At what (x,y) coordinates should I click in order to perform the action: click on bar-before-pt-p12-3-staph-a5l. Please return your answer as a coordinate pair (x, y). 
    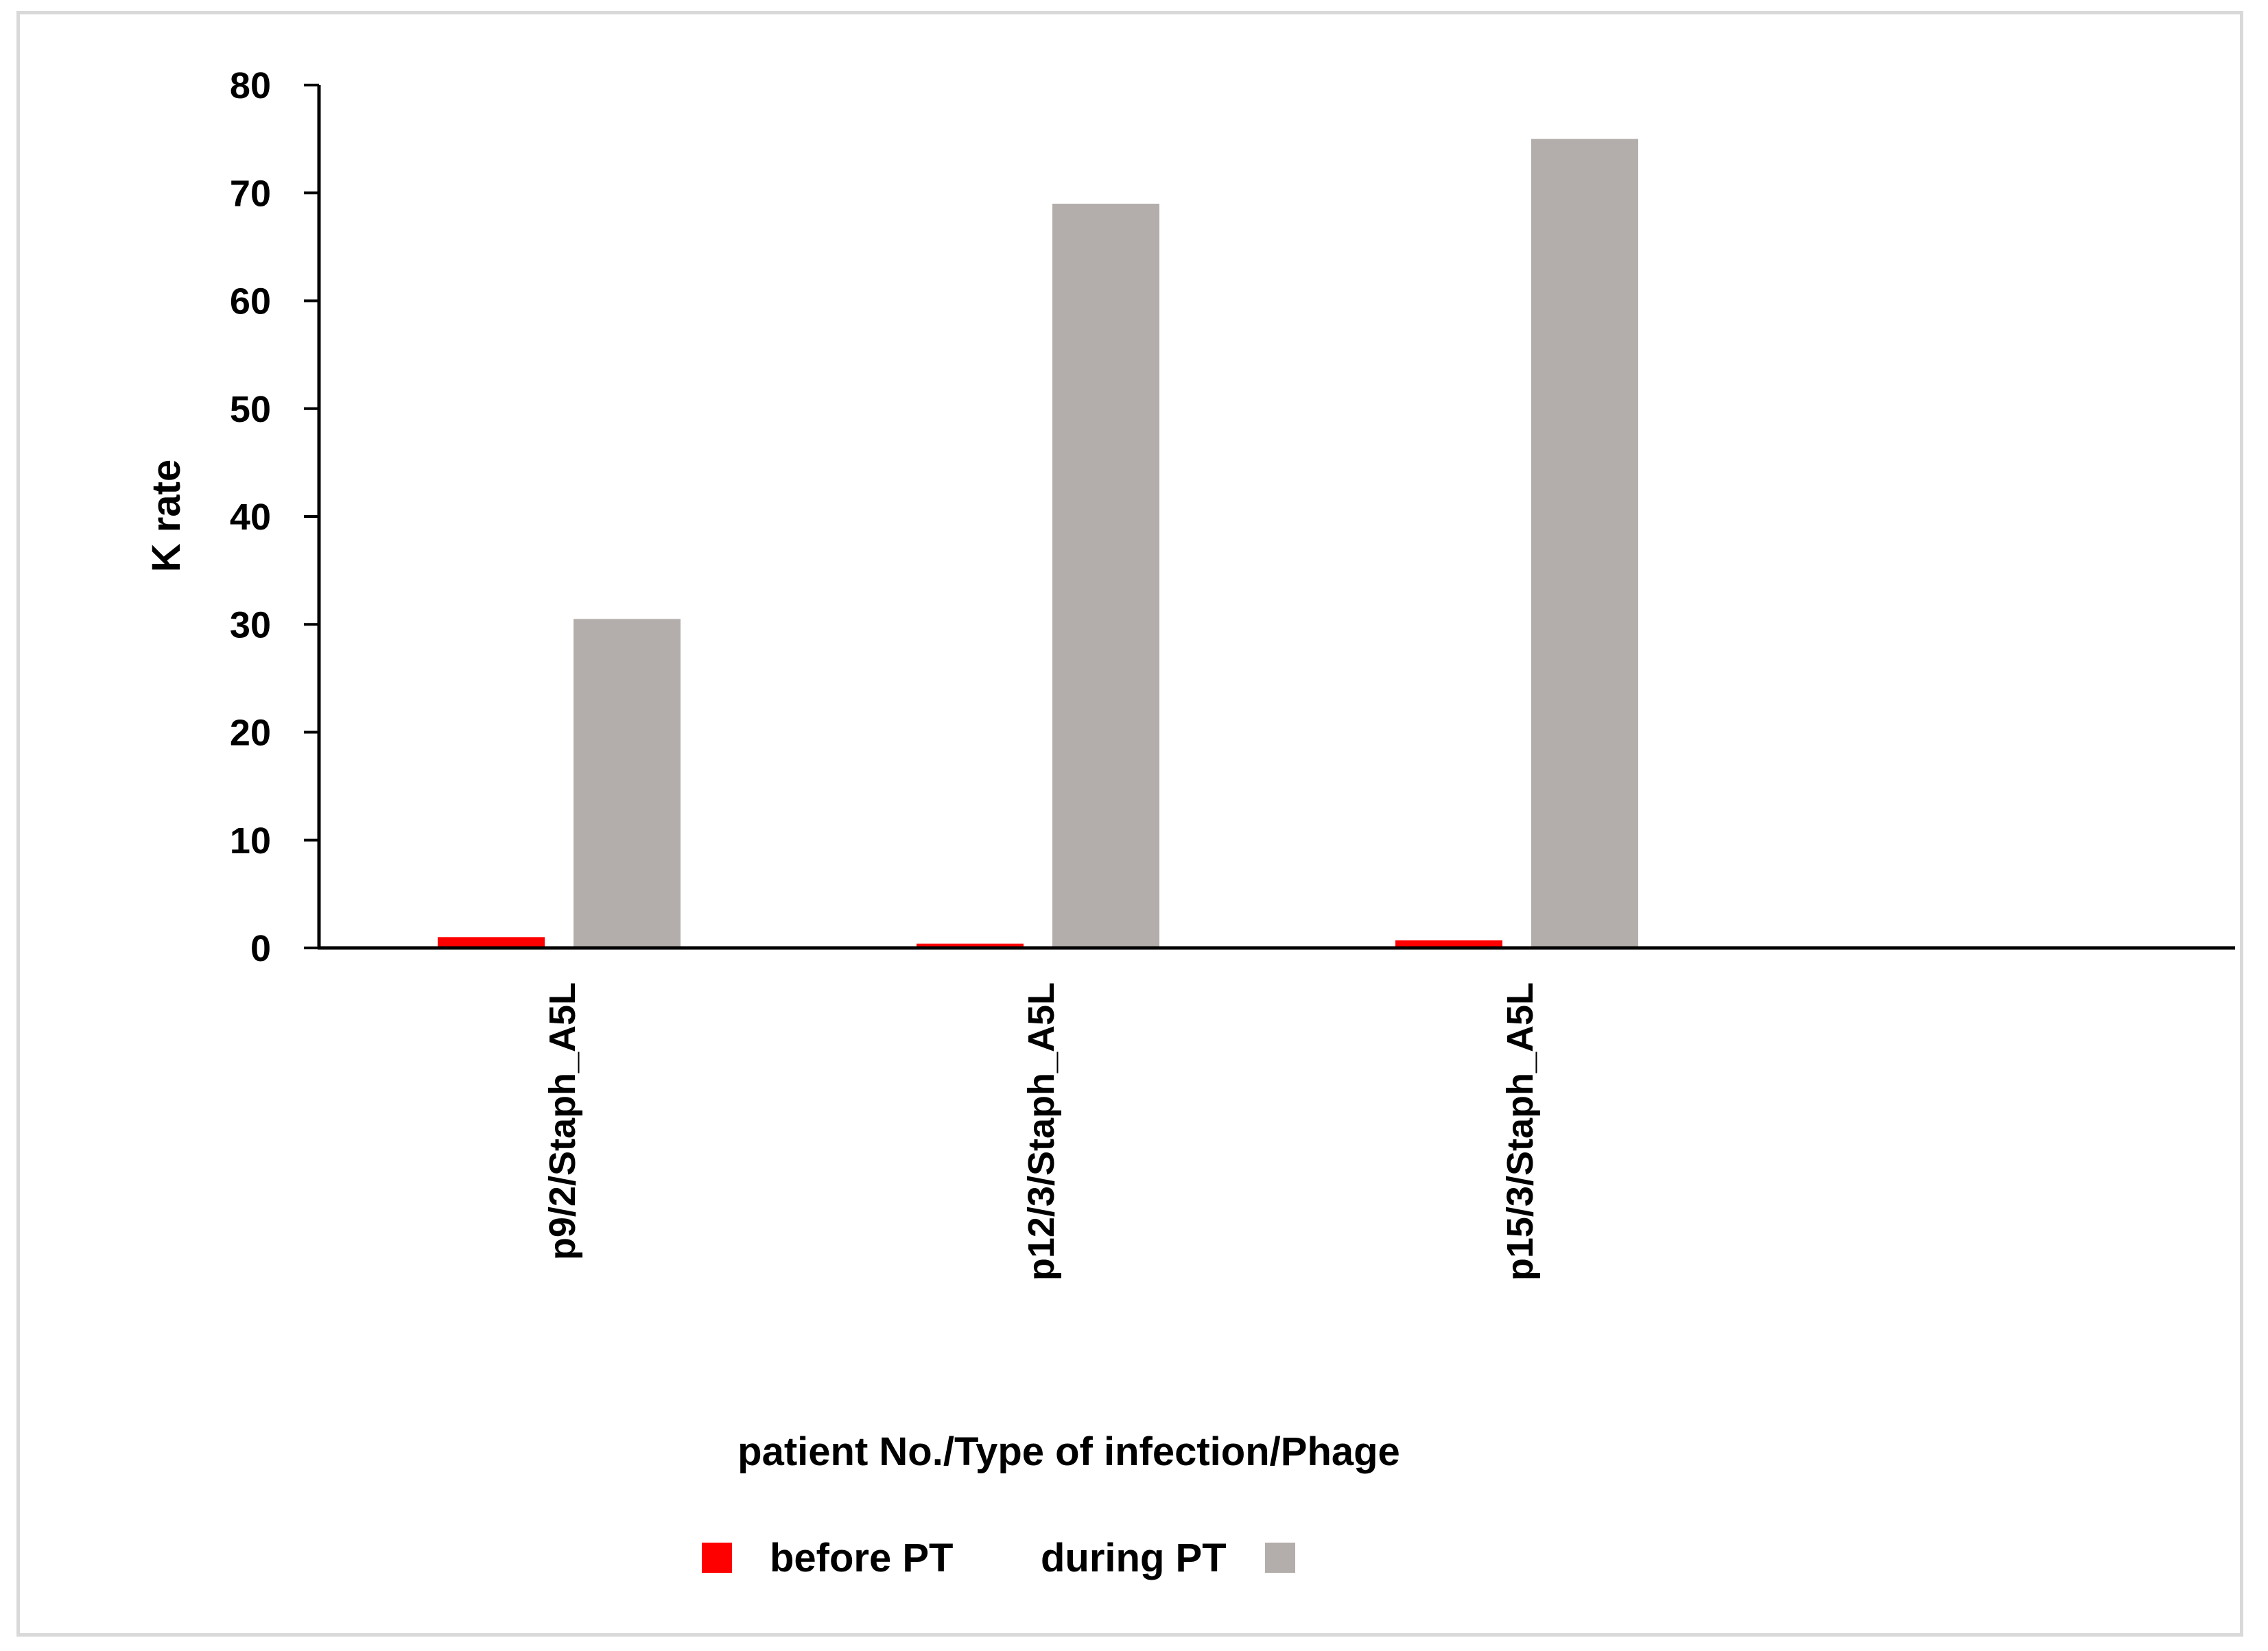
    Looking at the image, I should click on (970, 946).